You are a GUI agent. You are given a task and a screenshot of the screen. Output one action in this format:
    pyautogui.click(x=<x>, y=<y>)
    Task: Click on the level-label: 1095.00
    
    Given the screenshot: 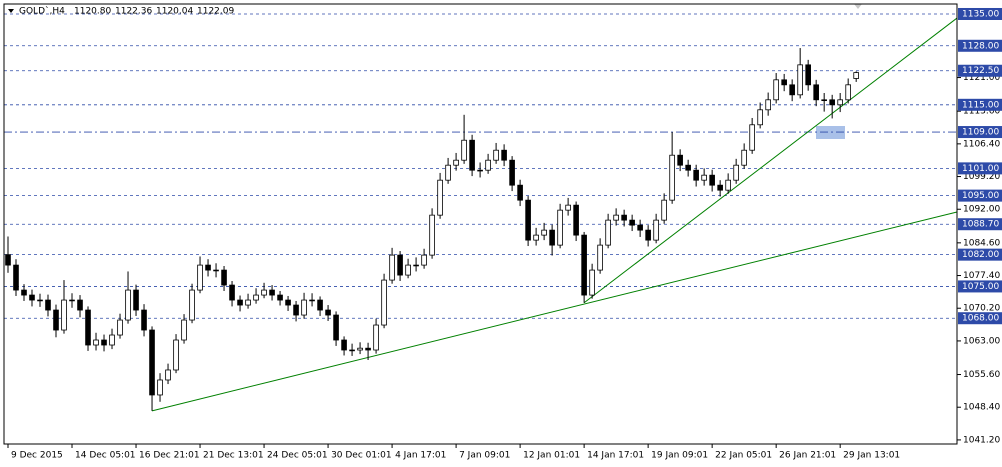 What is the action you would take?
    pyautogui.click(x=980, y=196)
    